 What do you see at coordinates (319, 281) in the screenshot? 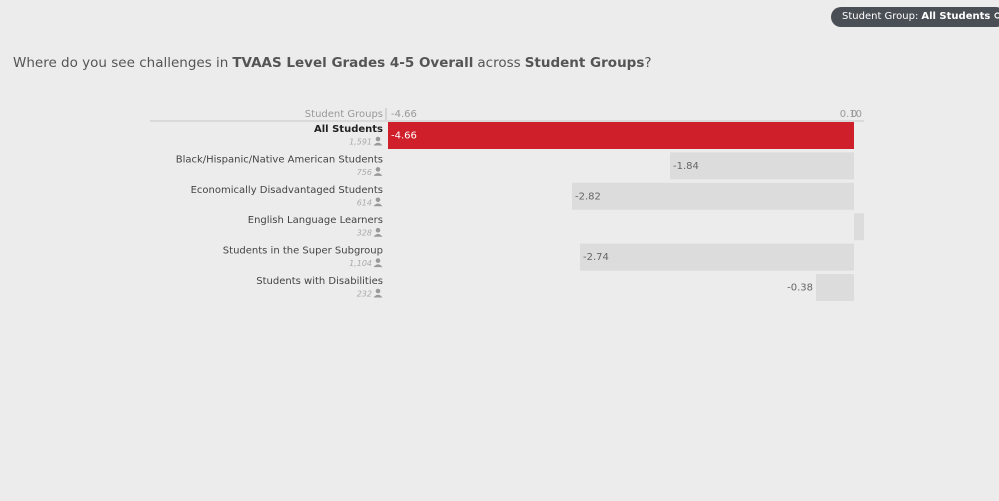
I see `category-label: Students with Disabilities` at bounding box center [319, 281].